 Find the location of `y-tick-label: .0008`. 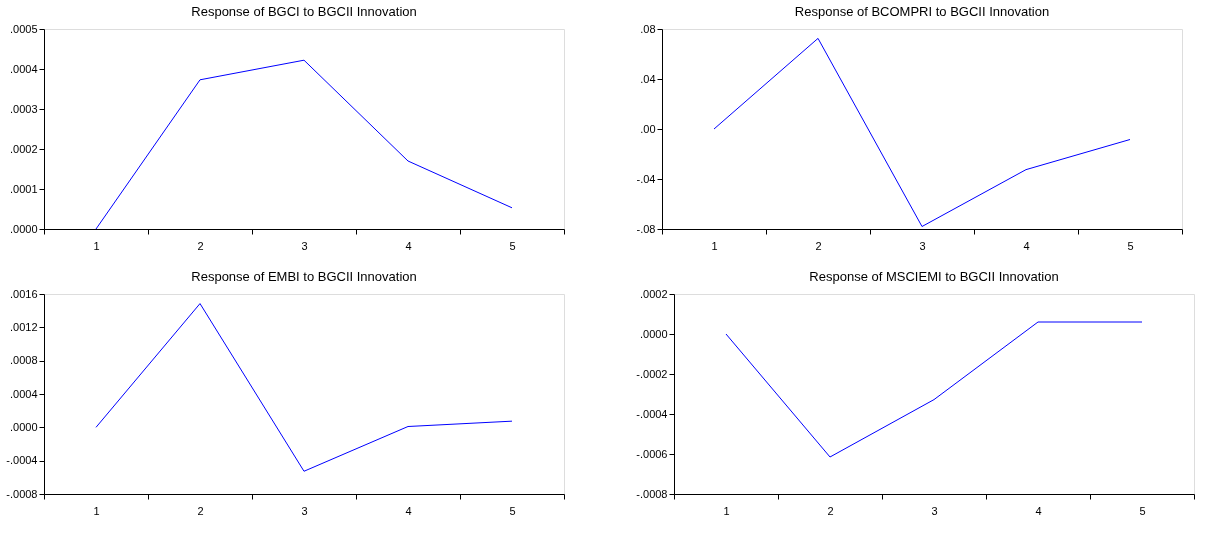

y-tick-label: .0008 is located at coordinates (23, 360).